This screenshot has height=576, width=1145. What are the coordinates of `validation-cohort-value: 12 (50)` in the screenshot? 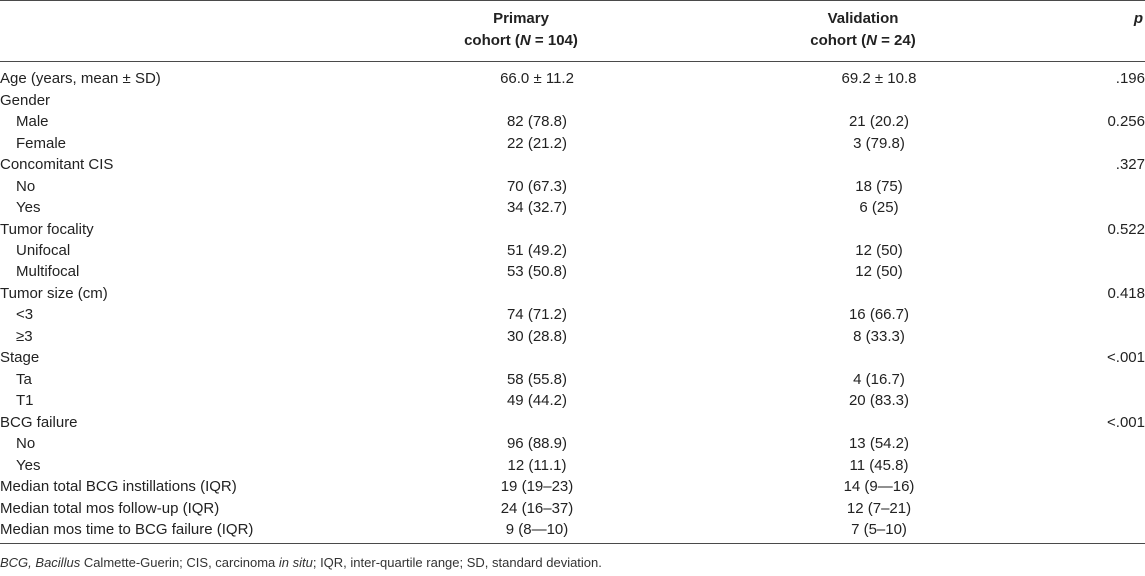 It's located at (879, 250).